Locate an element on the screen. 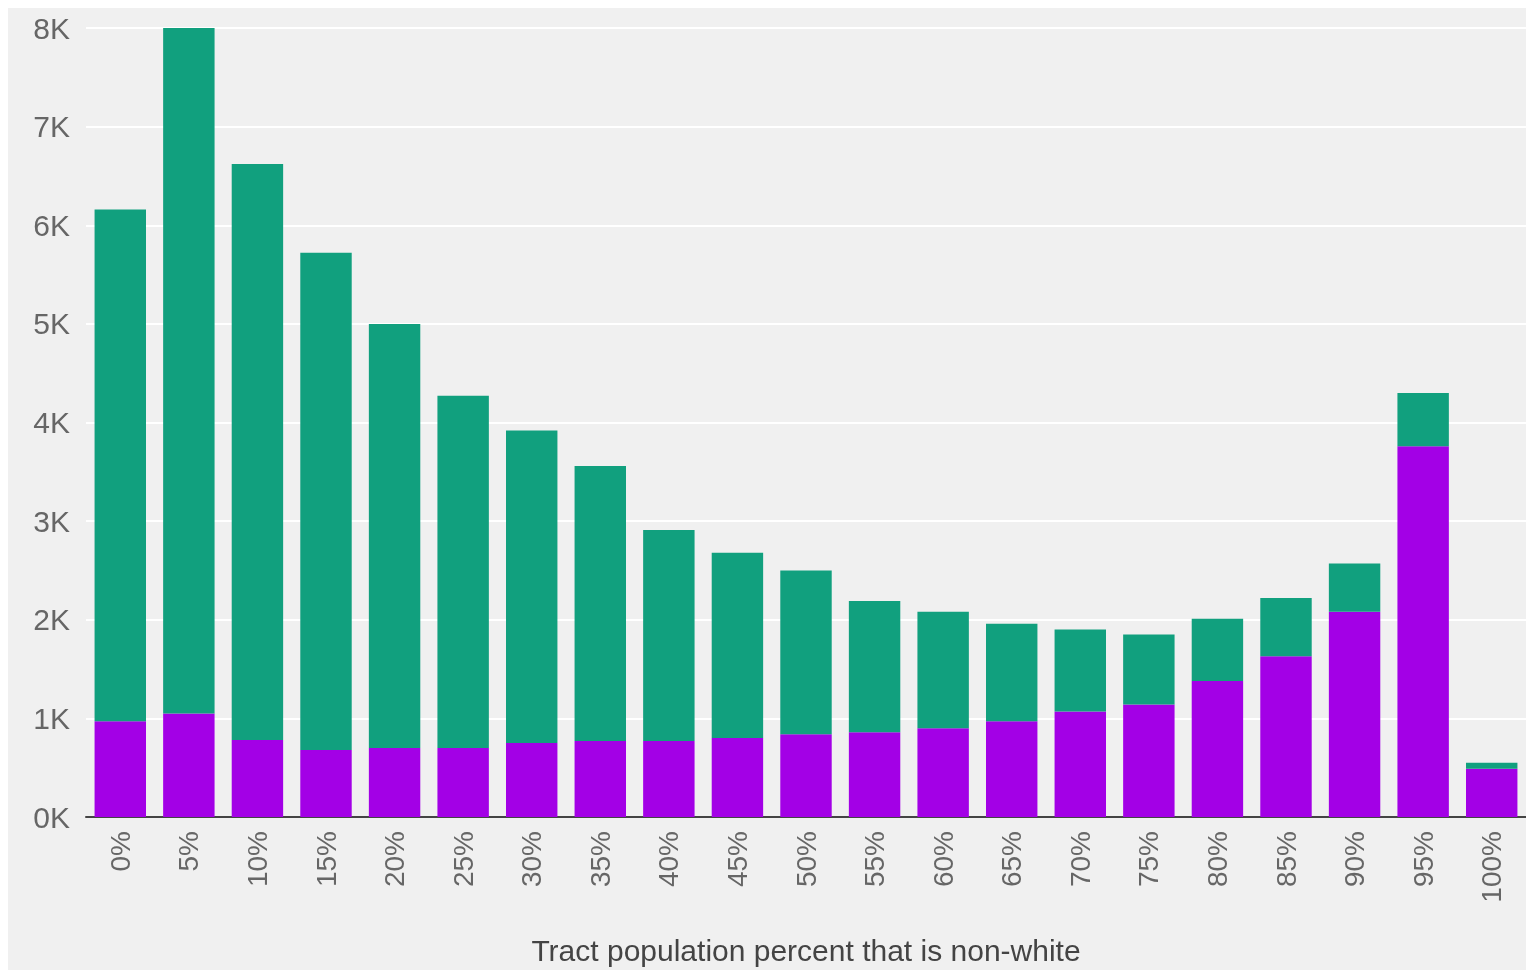 This screenshot has height=978, width=1534. y-tick-label: 3K is located at coordinates (51, 521).